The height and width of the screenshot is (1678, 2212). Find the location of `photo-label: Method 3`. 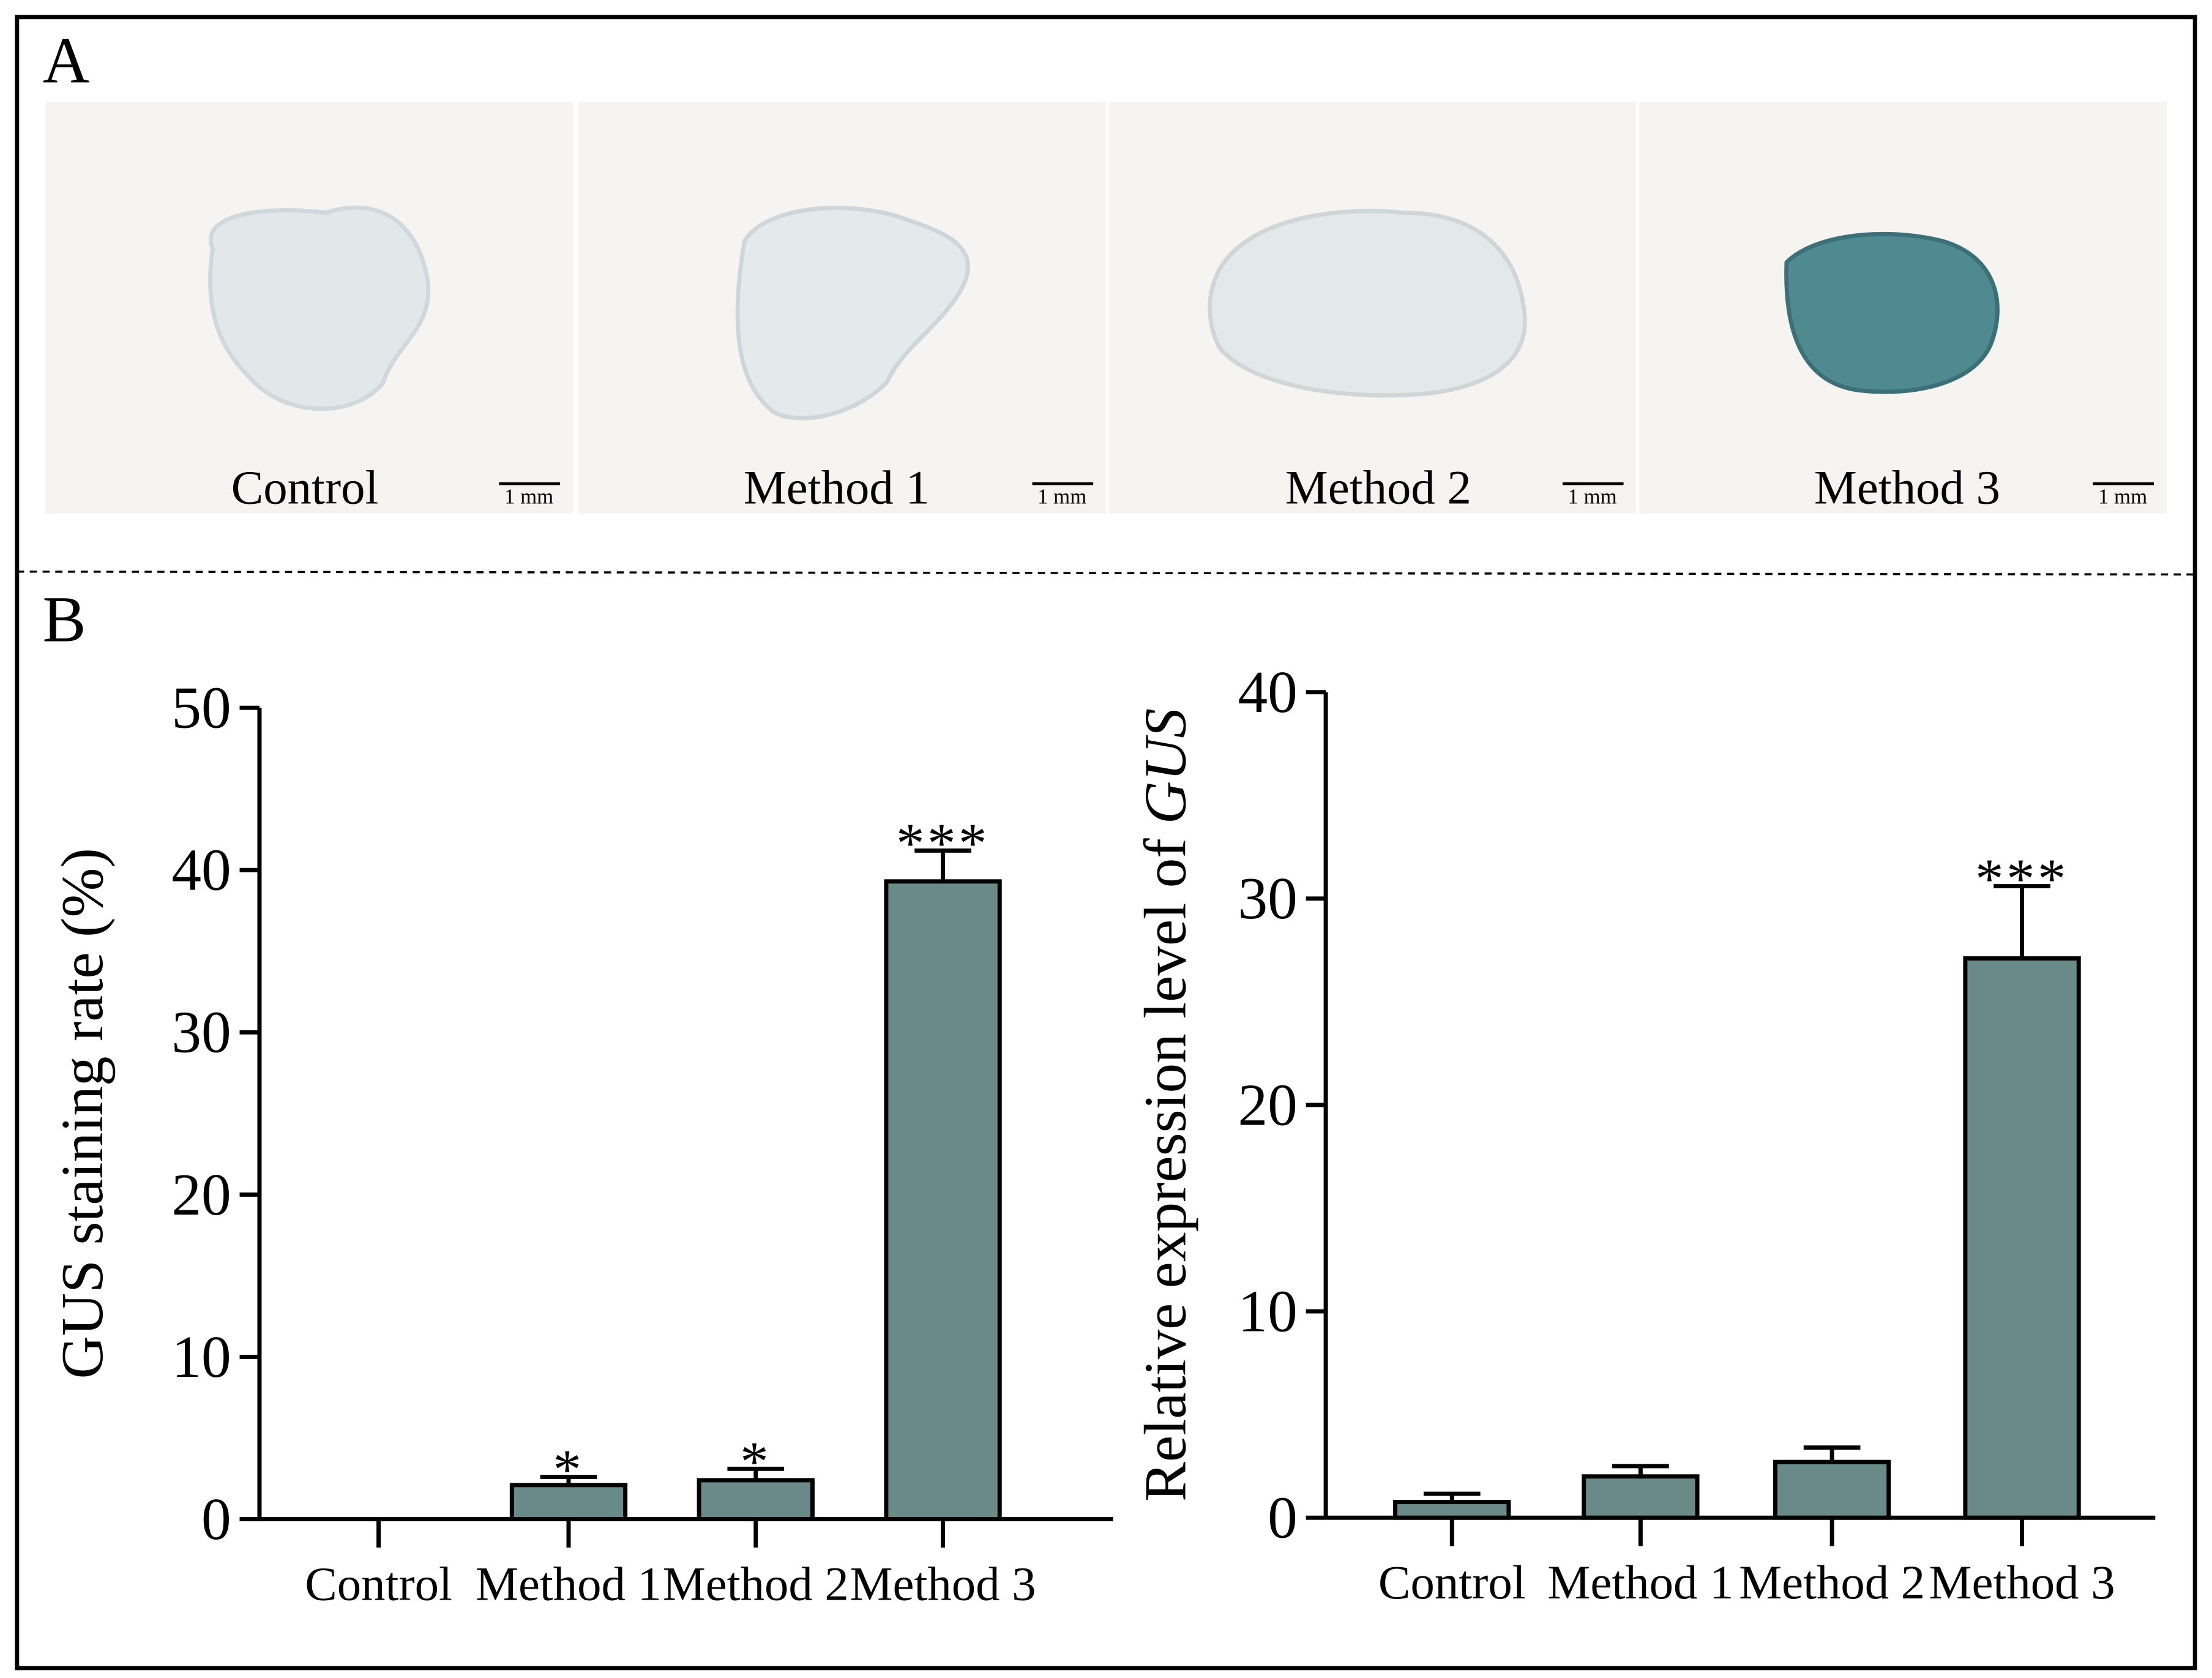

photo-label: Method 3 is located at coordinates (1907, 488).